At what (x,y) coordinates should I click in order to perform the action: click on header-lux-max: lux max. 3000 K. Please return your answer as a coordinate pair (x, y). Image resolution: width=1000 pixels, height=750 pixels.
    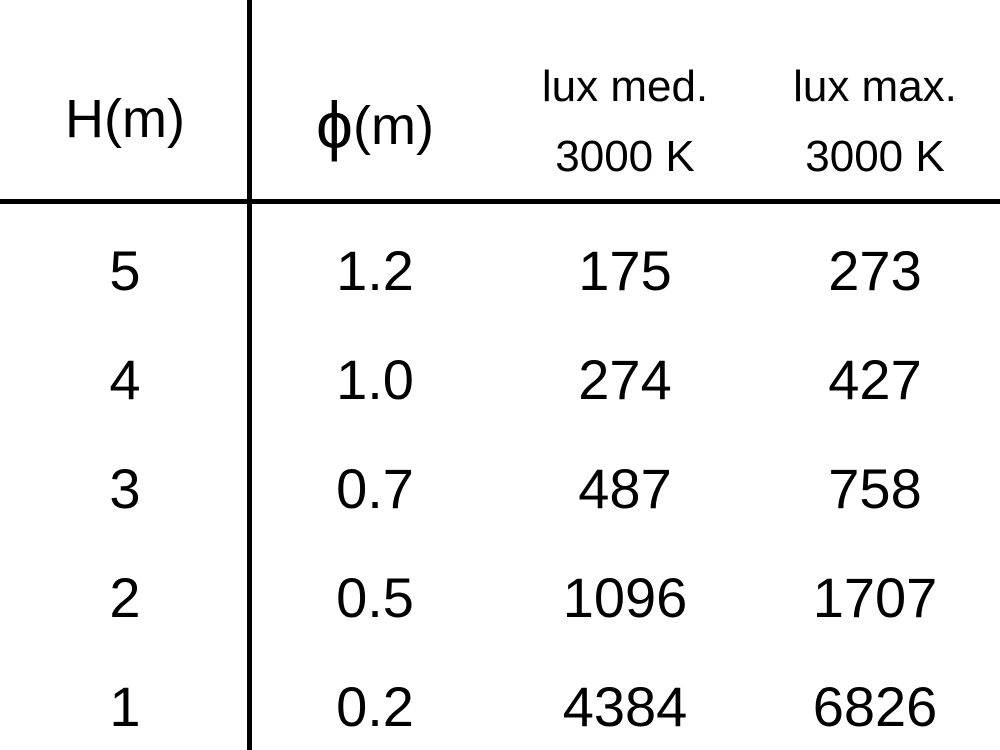
    Looking at the image, I should click on (875, 122).